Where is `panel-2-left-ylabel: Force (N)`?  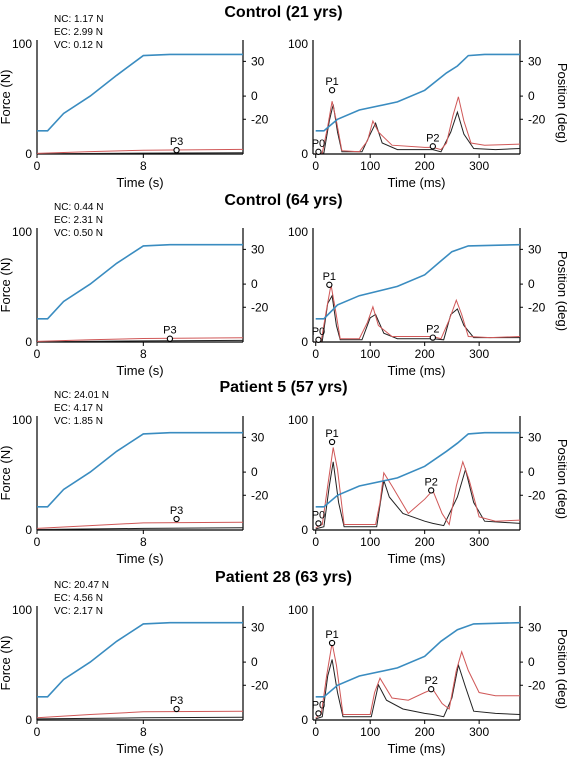 panel-2-left-ylabel: Force (N) is located at coordinates (6, 473).